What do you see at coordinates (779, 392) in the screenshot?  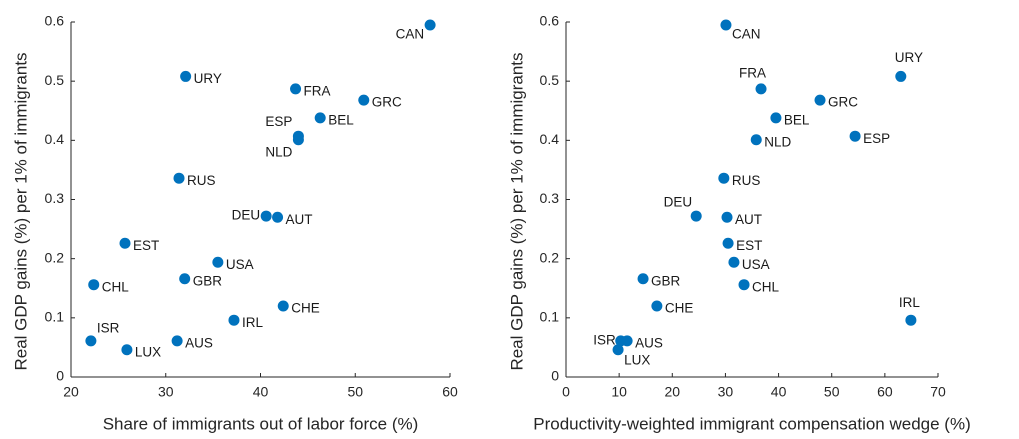 I see `x-tick-label: 40` at bounding box center [779, 392].